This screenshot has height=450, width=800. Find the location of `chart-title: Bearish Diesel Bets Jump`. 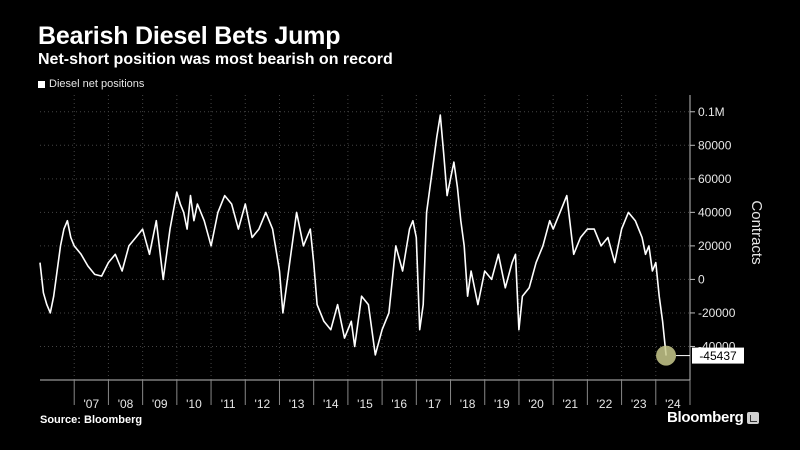

chart-title: Bearish Diesel Bets Jump is located at coordinates (189, 36).